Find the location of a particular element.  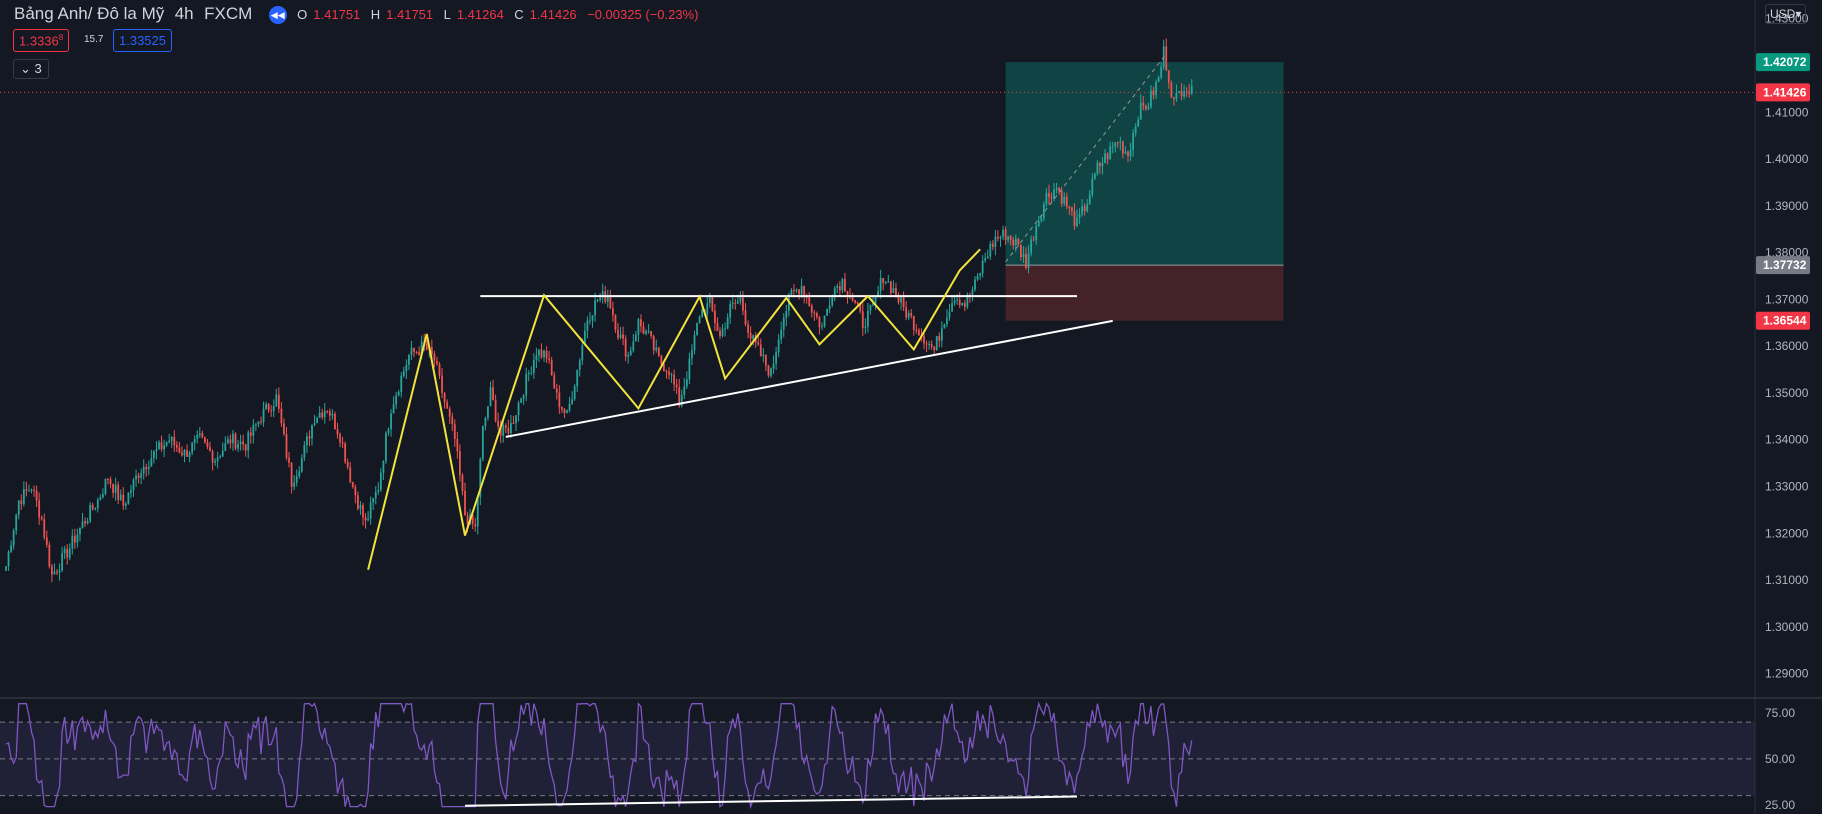

zigzag-pattern is located at coordinates (674, 409).